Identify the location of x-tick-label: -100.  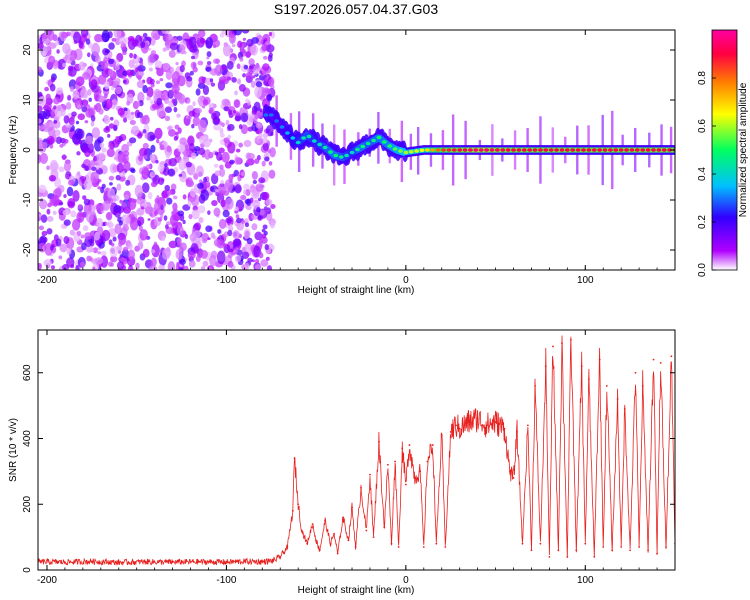
(226, 580).